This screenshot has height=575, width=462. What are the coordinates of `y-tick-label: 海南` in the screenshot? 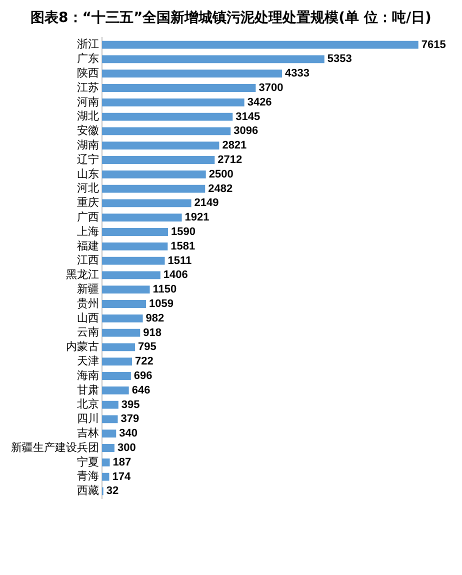 It's located at (88, 375).